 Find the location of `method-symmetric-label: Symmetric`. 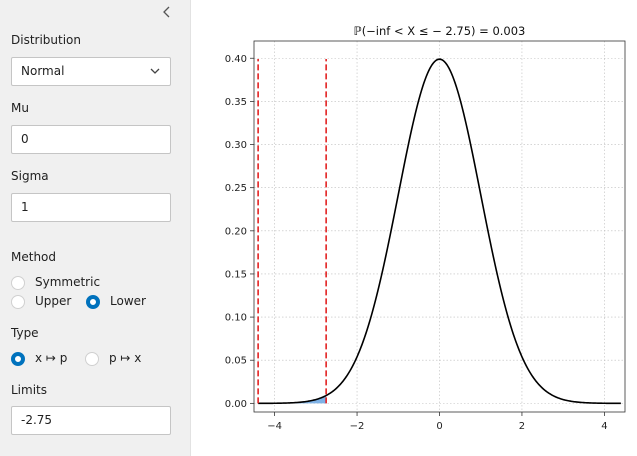

method-symmetric-label: Symmetric is located at coordinates (68, 282).